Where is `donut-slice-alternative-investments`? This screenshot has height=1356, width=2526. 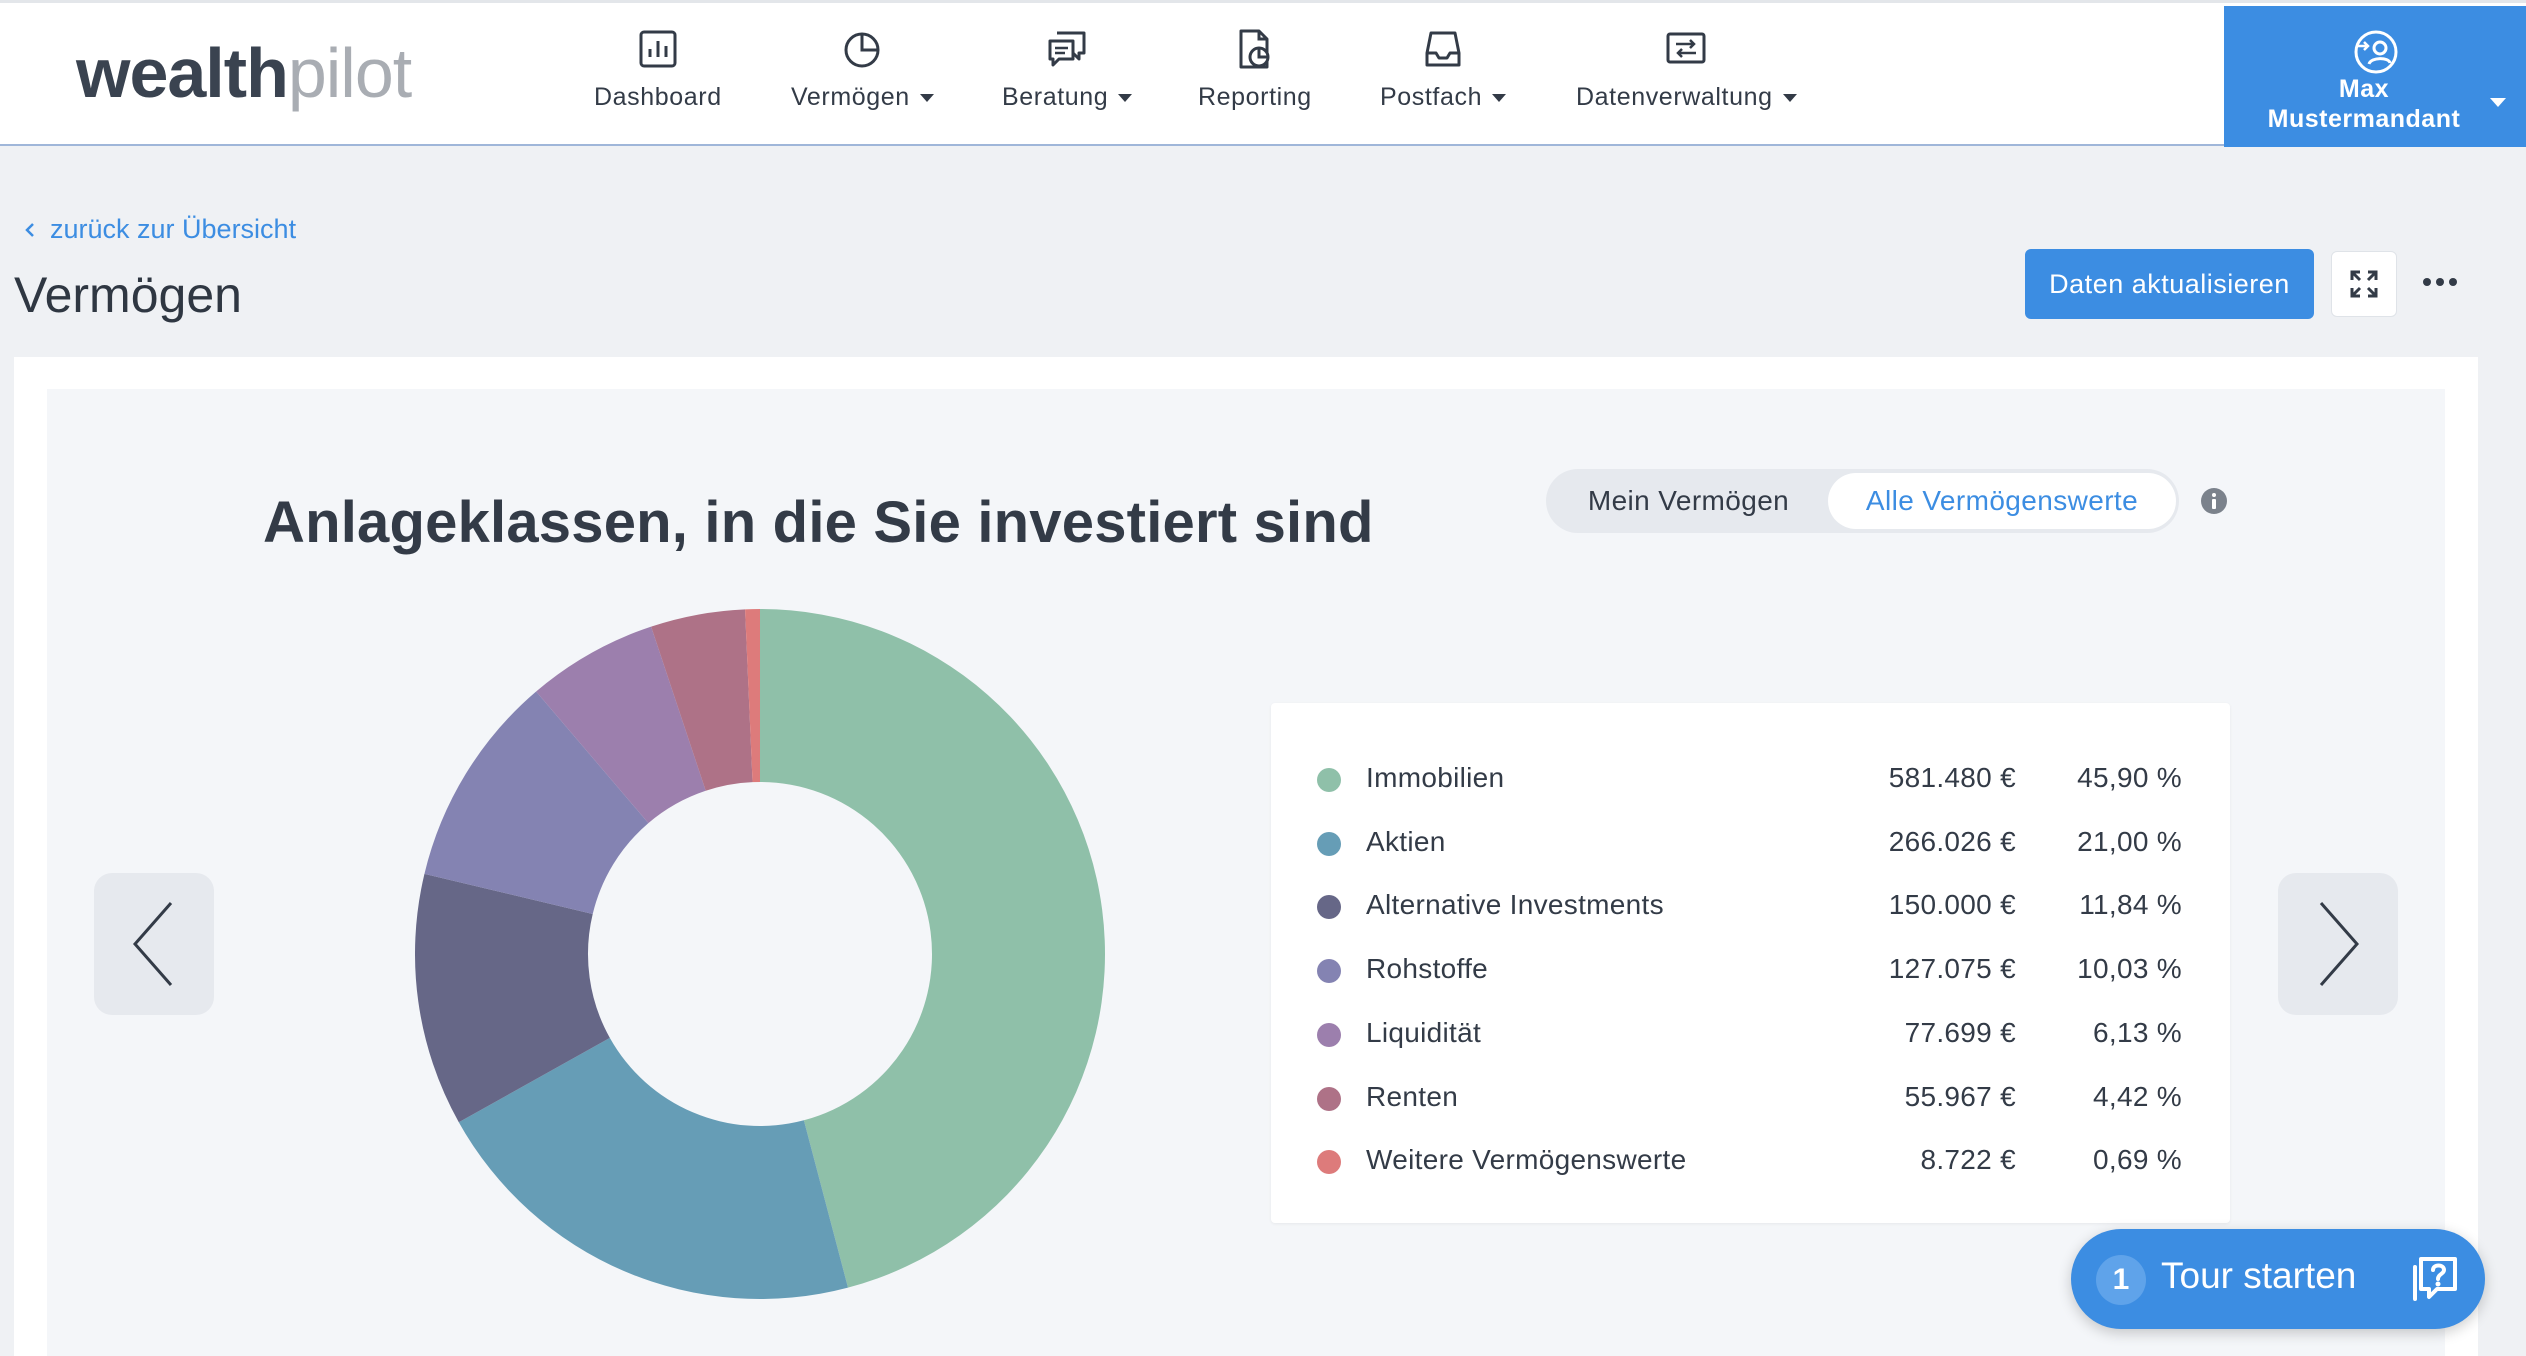
donut-slice-alternative-investments is located at coordinates (512, 998).